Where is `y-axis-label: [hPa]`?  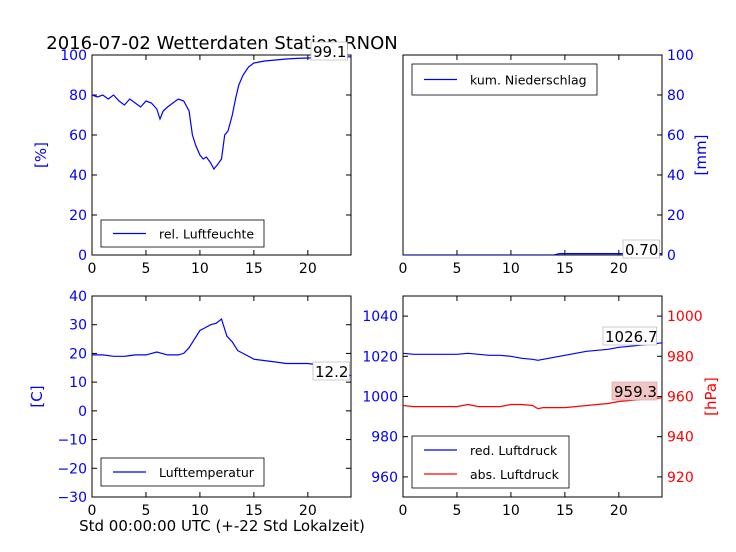 y-axis-label: [hPa] is located at coordinates (711, 396).